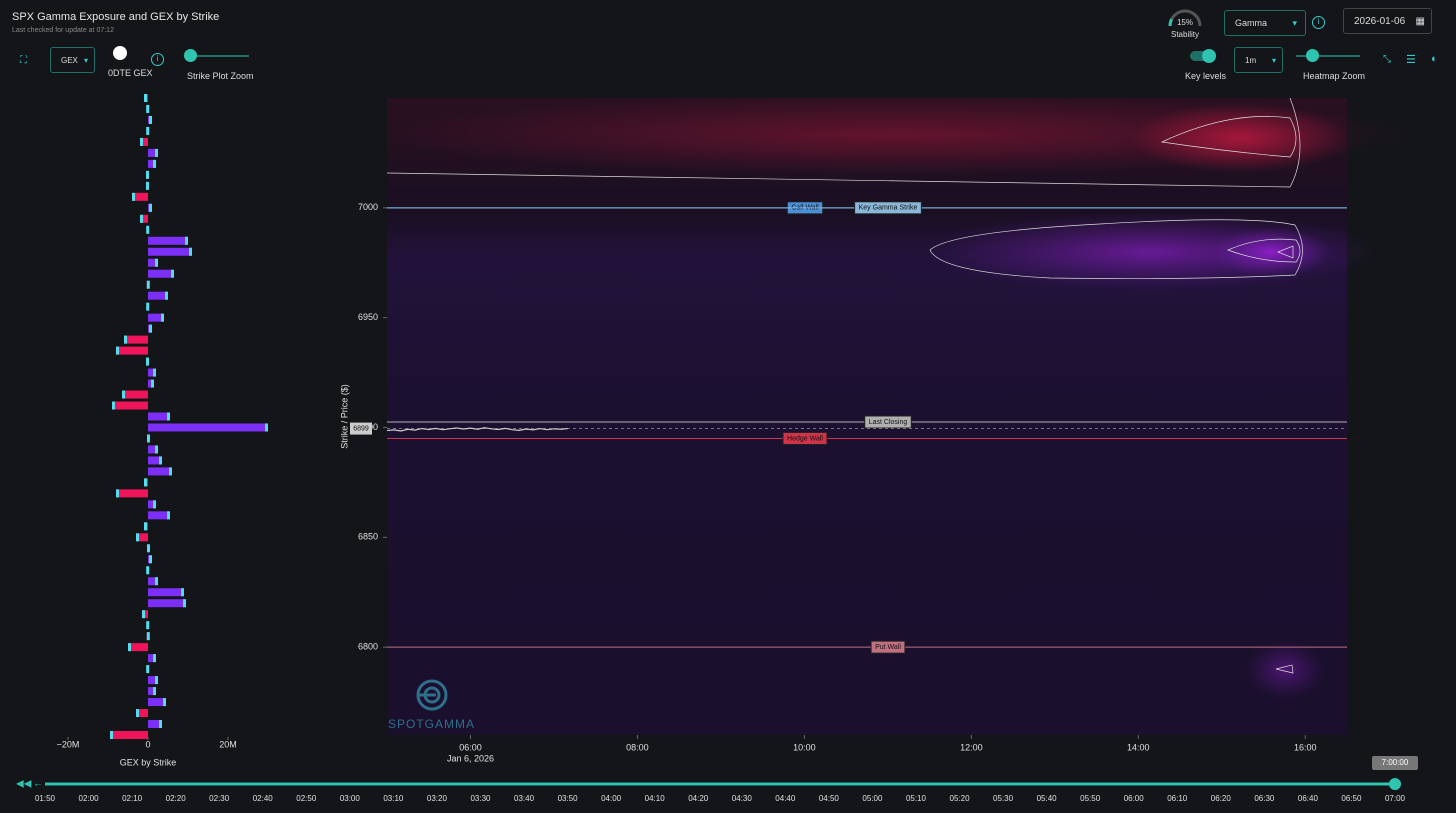 This screenshot has height=813, width=1456. Describe the element at coordinates (148, 762) in the screenshot. I see `x-axis-label: GEX by Strike` at that location.